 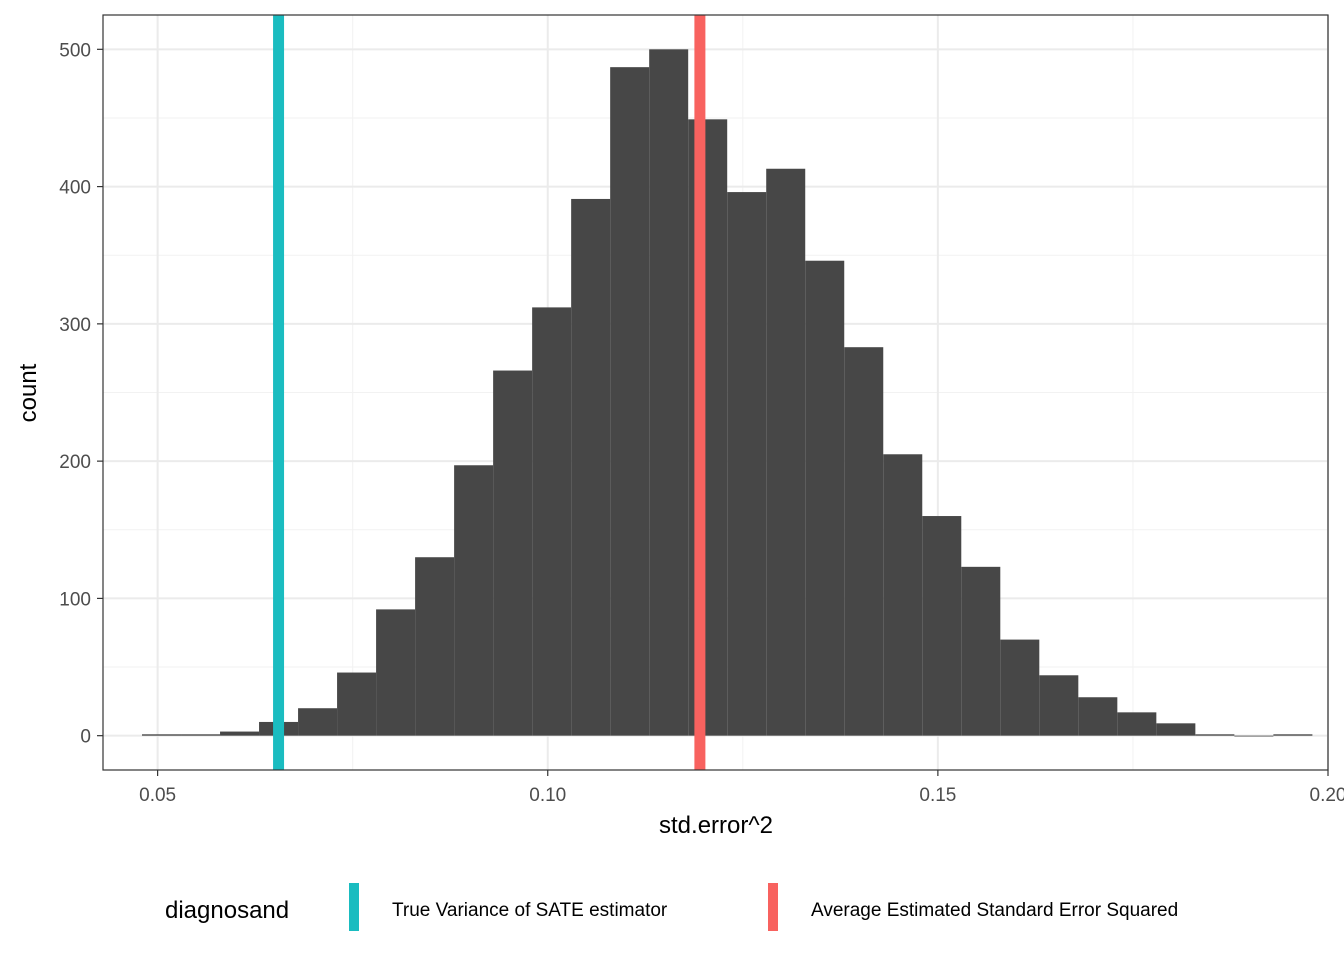 I want to click on x-tick-label: 0.15, so click(x=937, y=795).